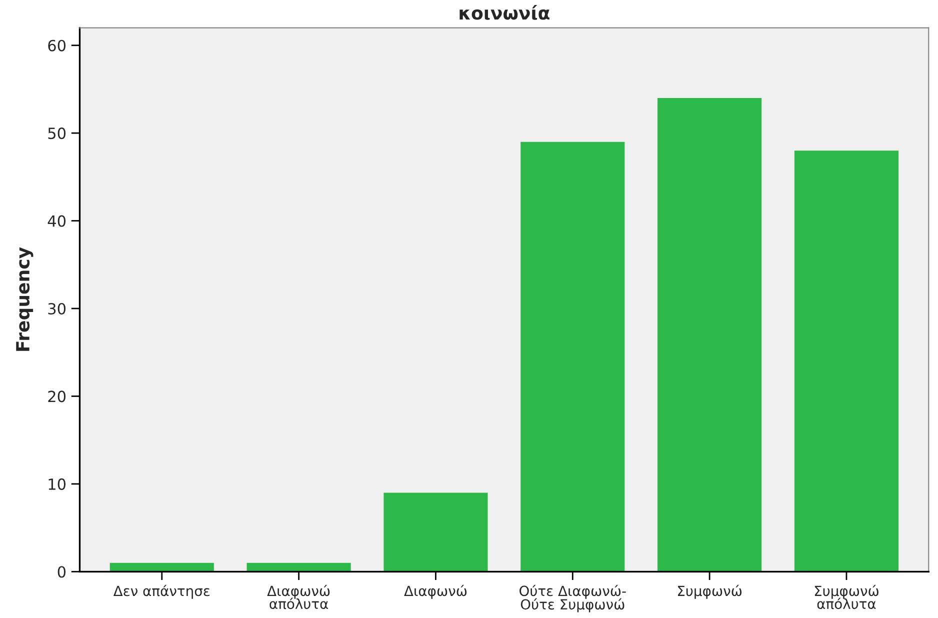  Describe the element at coordinates (57, 221) in the screenshot. I see `y-tick-label: 40` at that location.